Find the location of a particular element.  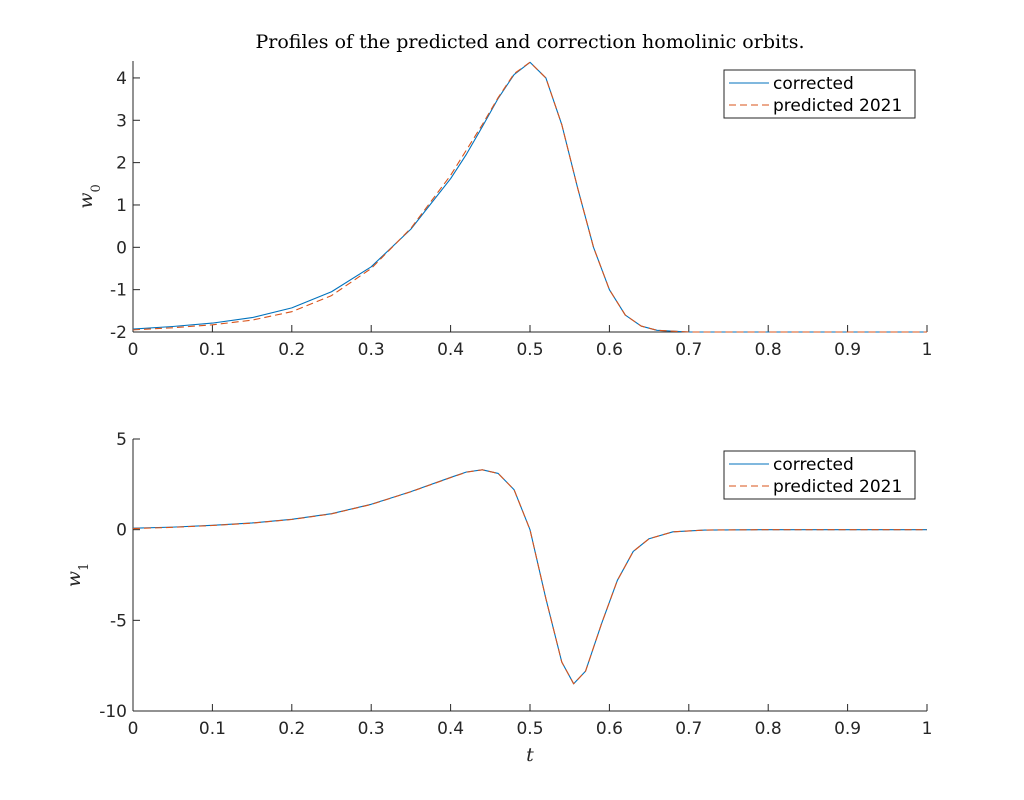

y-tick-label: -2 is located at coordinates (118, 333).